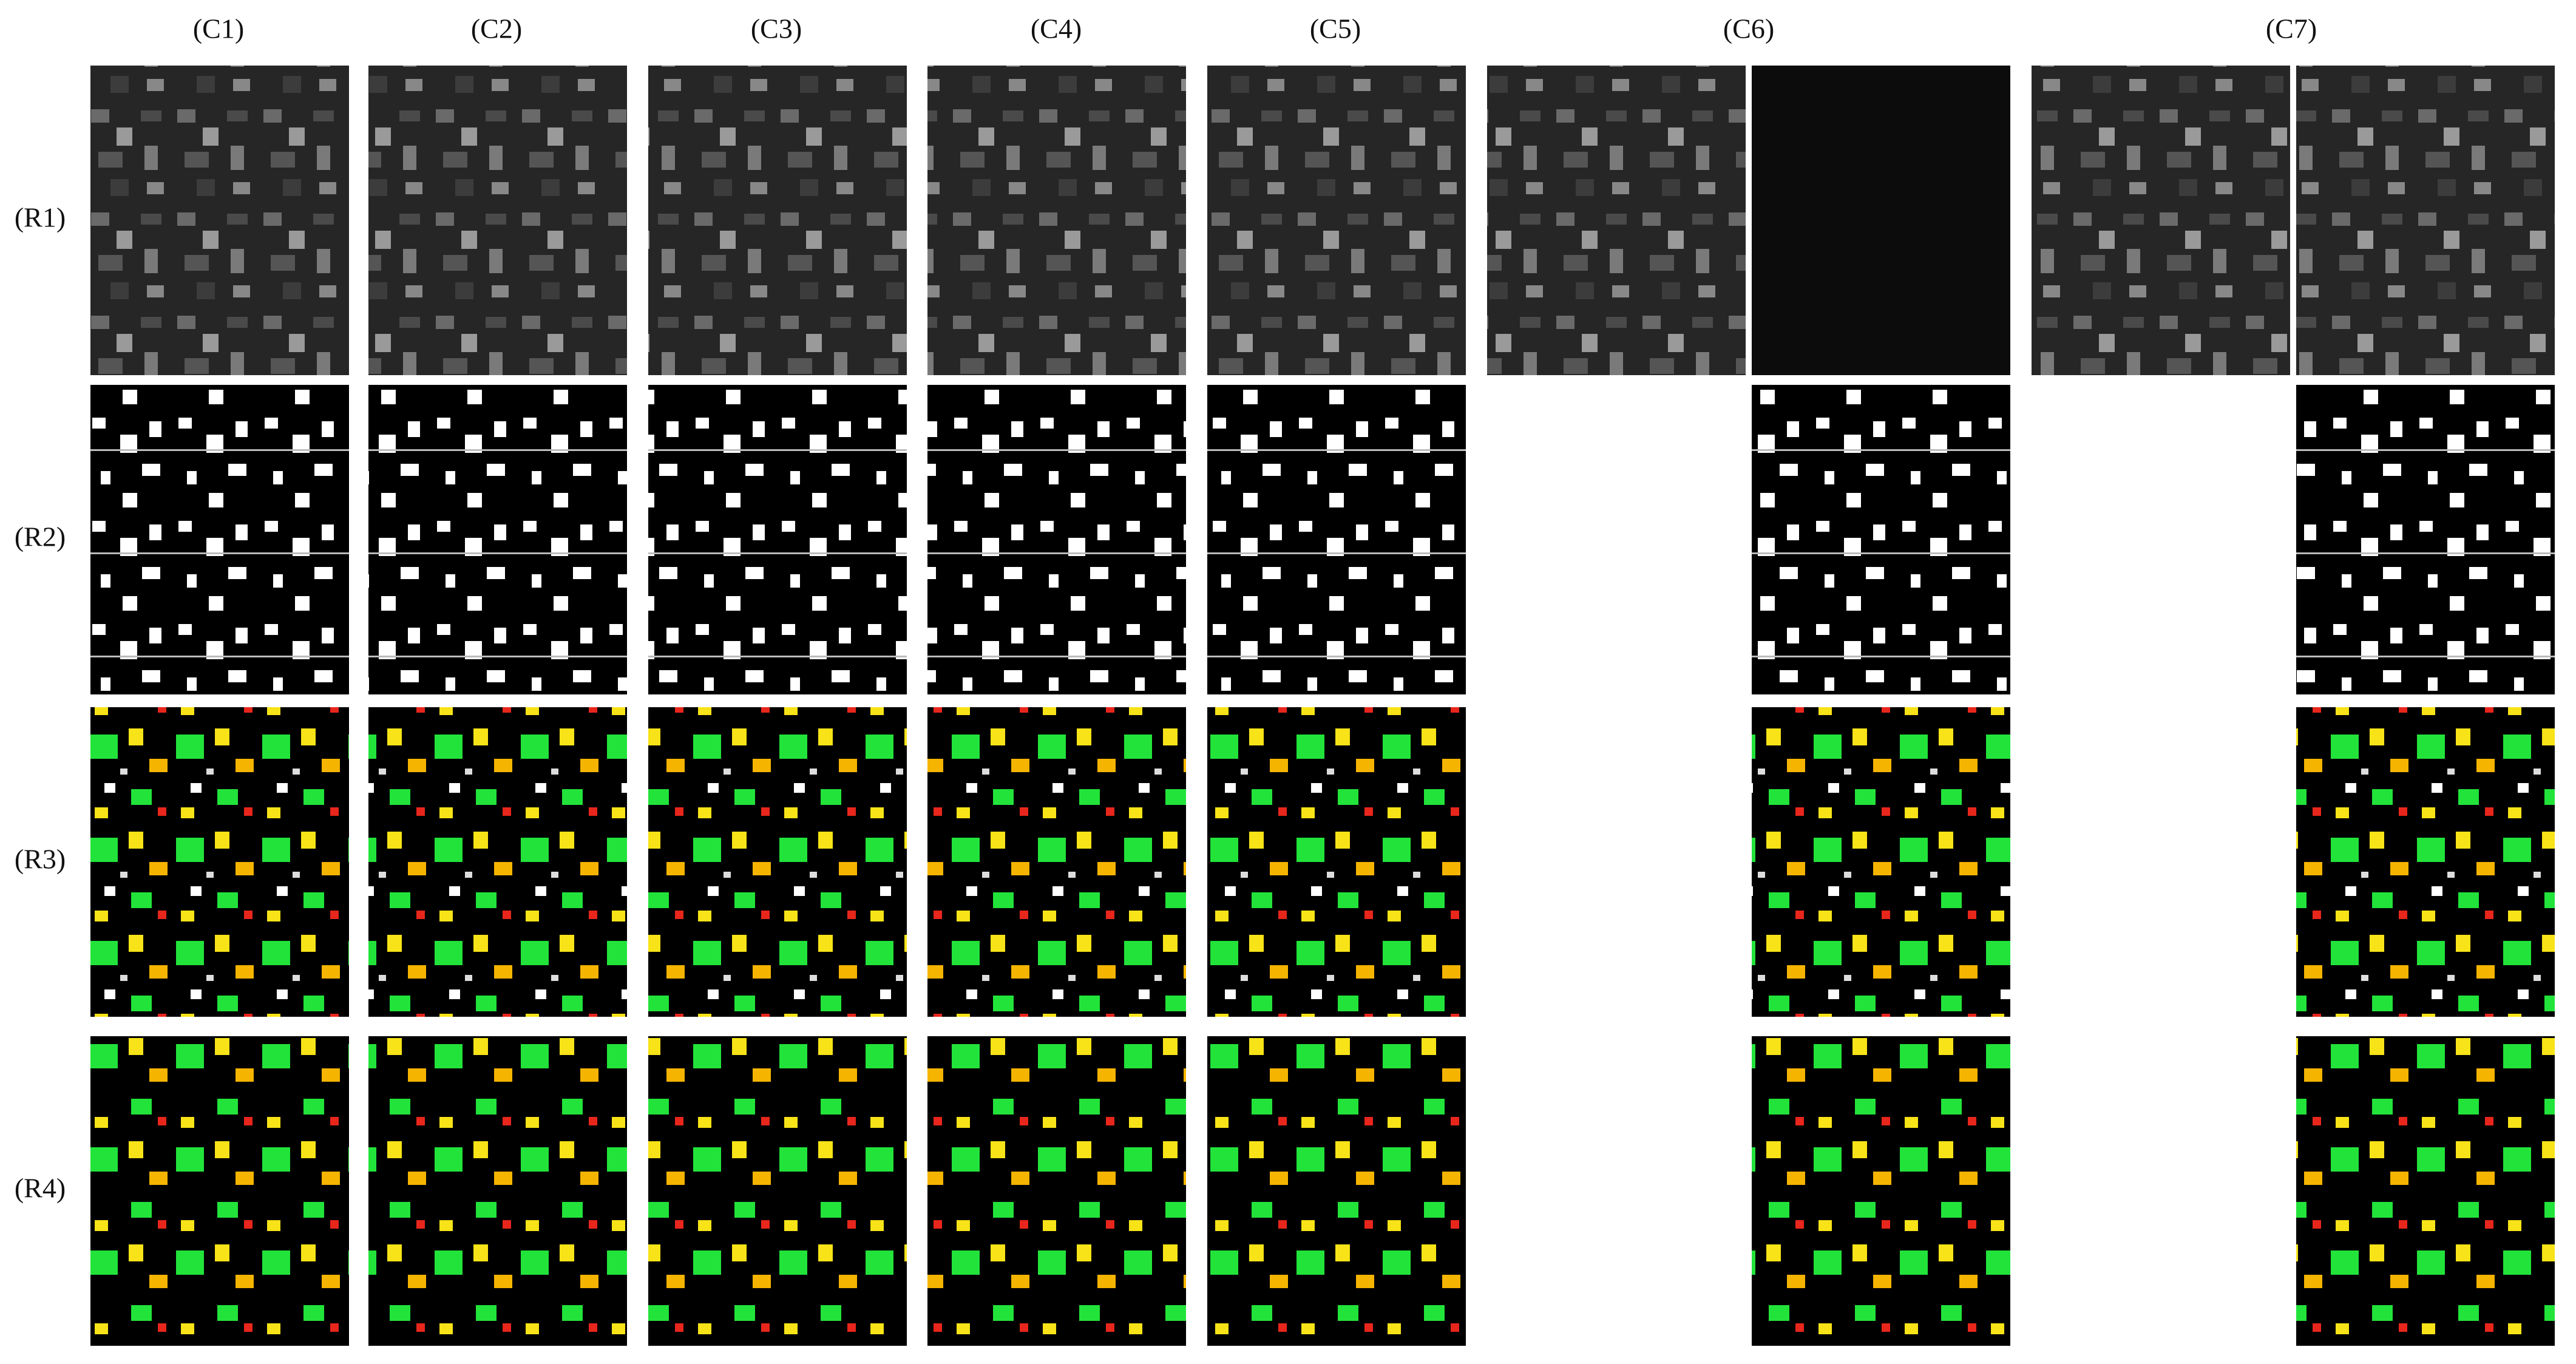 This screenshot has width=2576, height=1364. Describe the element at coordinates (1056, 28) in the screenshot. I see `column-label: (C4)` at that location.